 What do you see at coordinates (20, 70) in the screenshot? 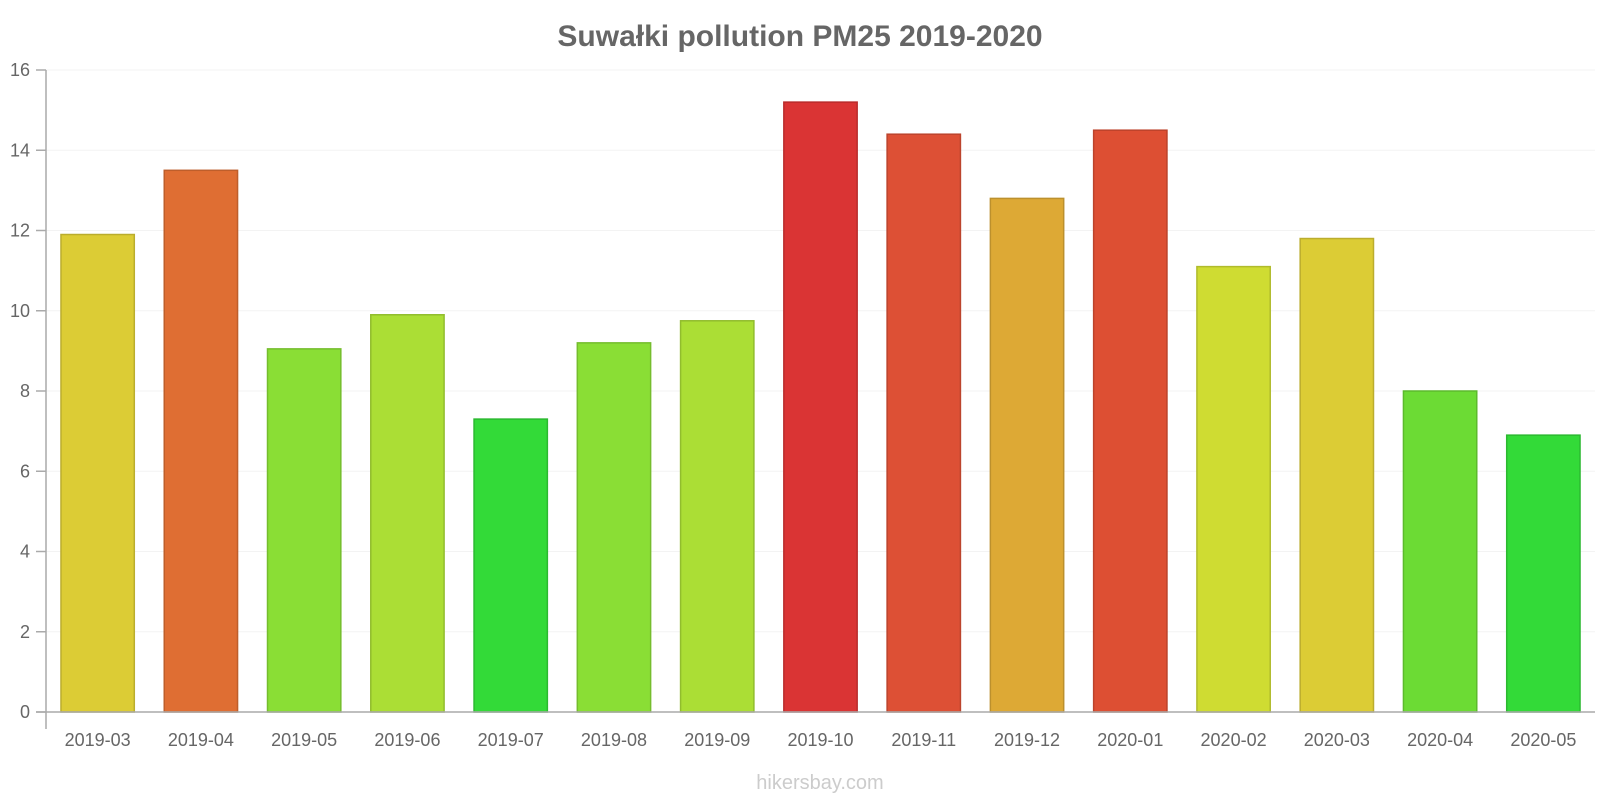
I see `y-tick-label: 16` at bounding box center [20, 70].